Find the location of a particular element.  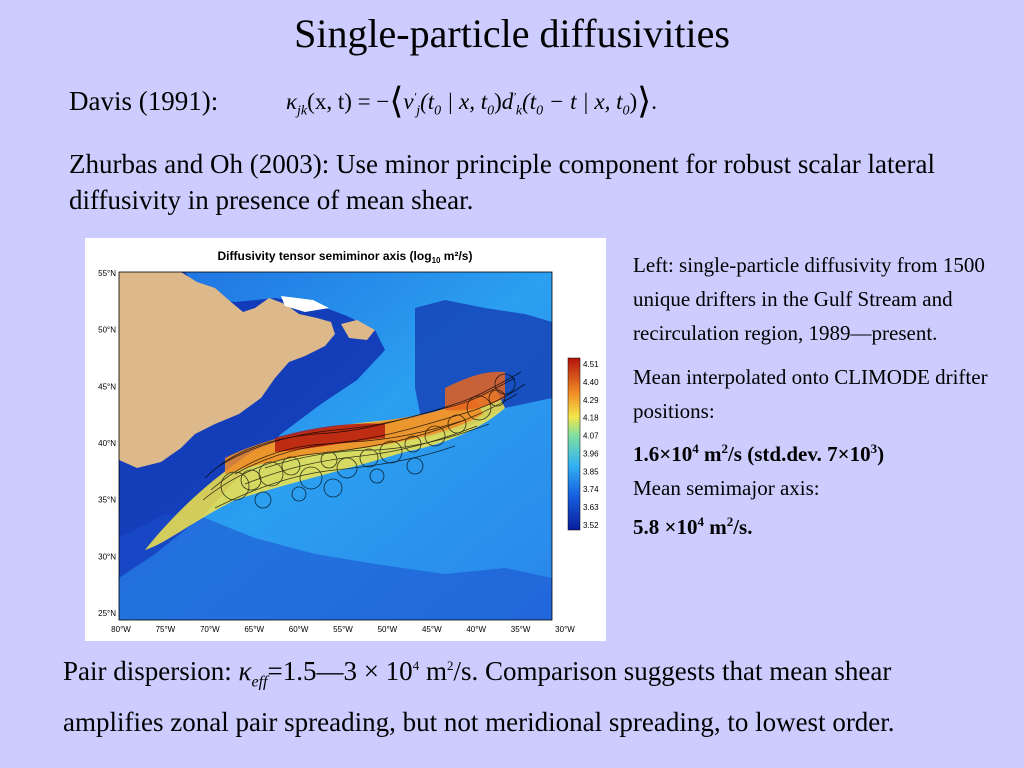

drifter-tracks is located at coordinates (364, 440).